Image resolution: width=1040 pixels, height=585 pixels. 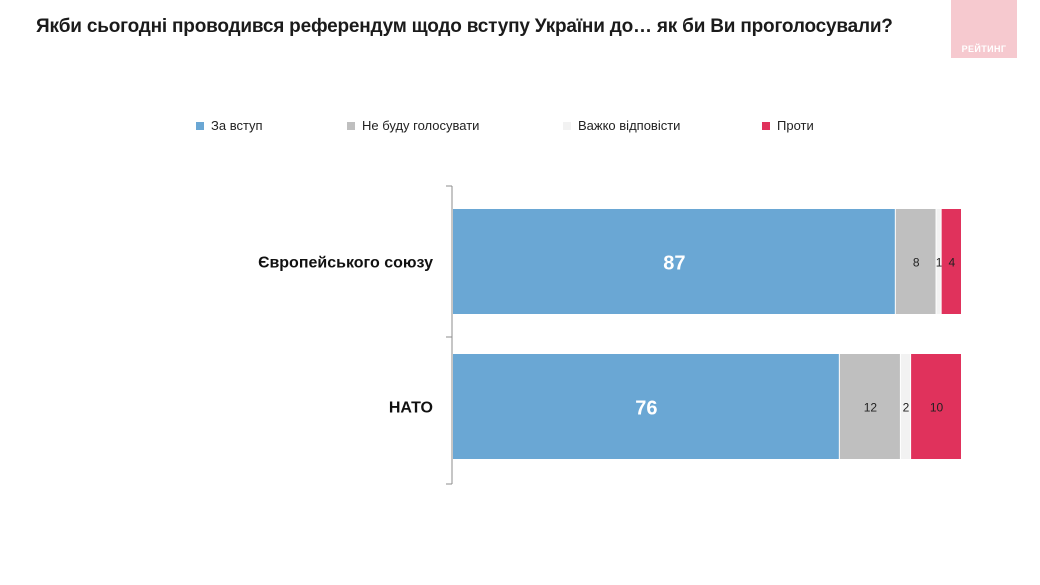 I want to click on legend-item-vazhko: Важко відповісти, so click(x=621, y=125).